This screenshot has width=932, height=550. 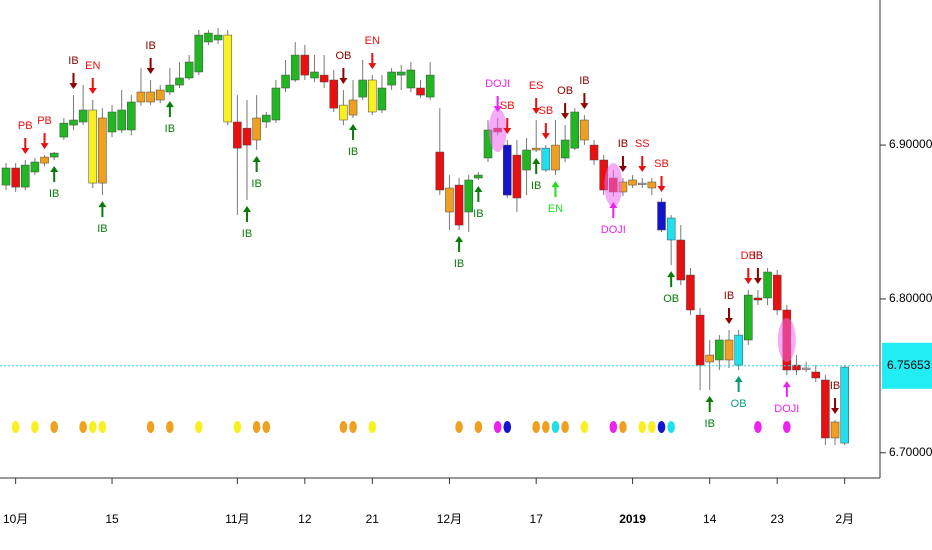 What do you see at coordinates (44, 121) in the screenshot?
I see `annotation-label: PB` at bounding box center [44, 121].